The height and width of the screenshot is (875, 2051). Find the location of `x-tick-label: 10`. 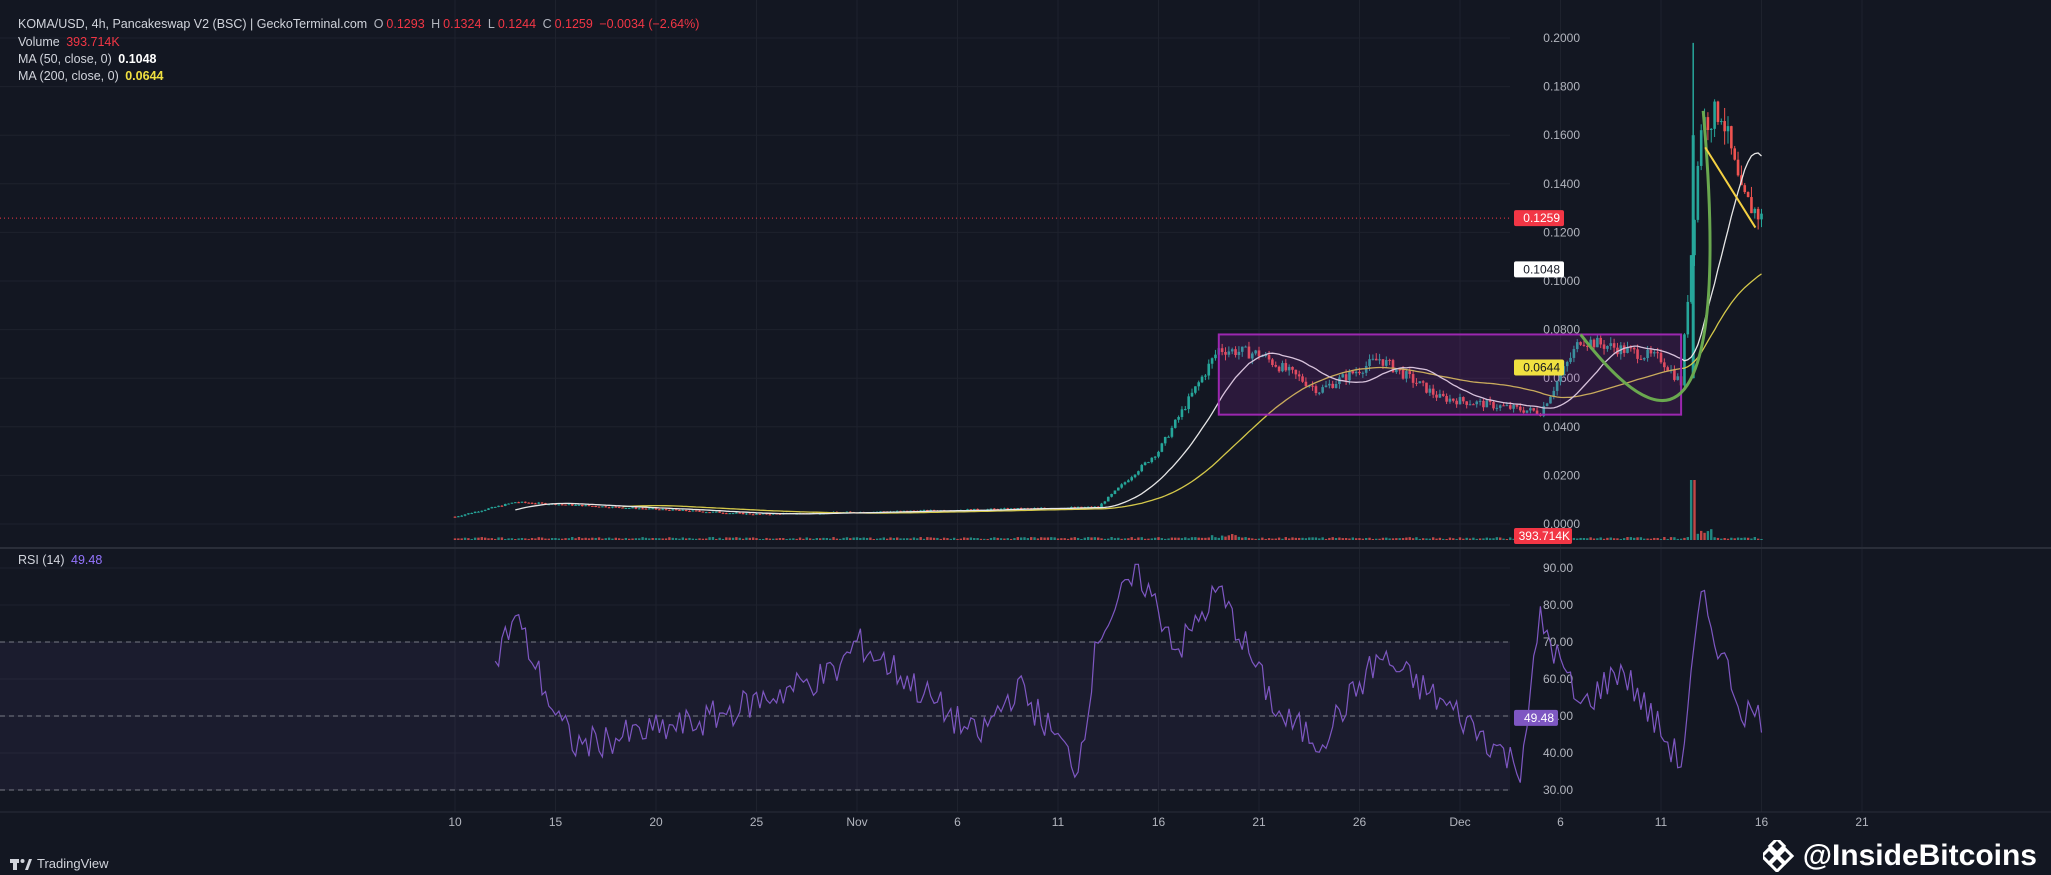

x-tick-label: 10 is located at coordinates (455, 822).